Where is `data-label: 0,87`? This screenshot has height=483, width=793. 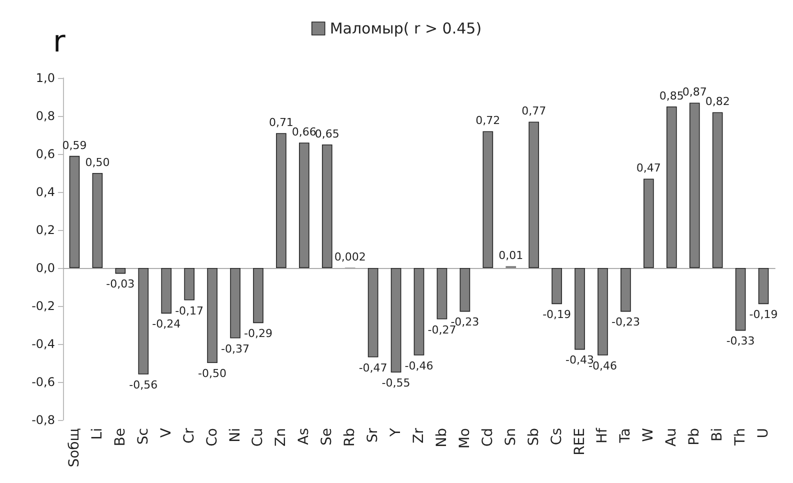 data-label: 0,87 is located at coordinates (694, 92).